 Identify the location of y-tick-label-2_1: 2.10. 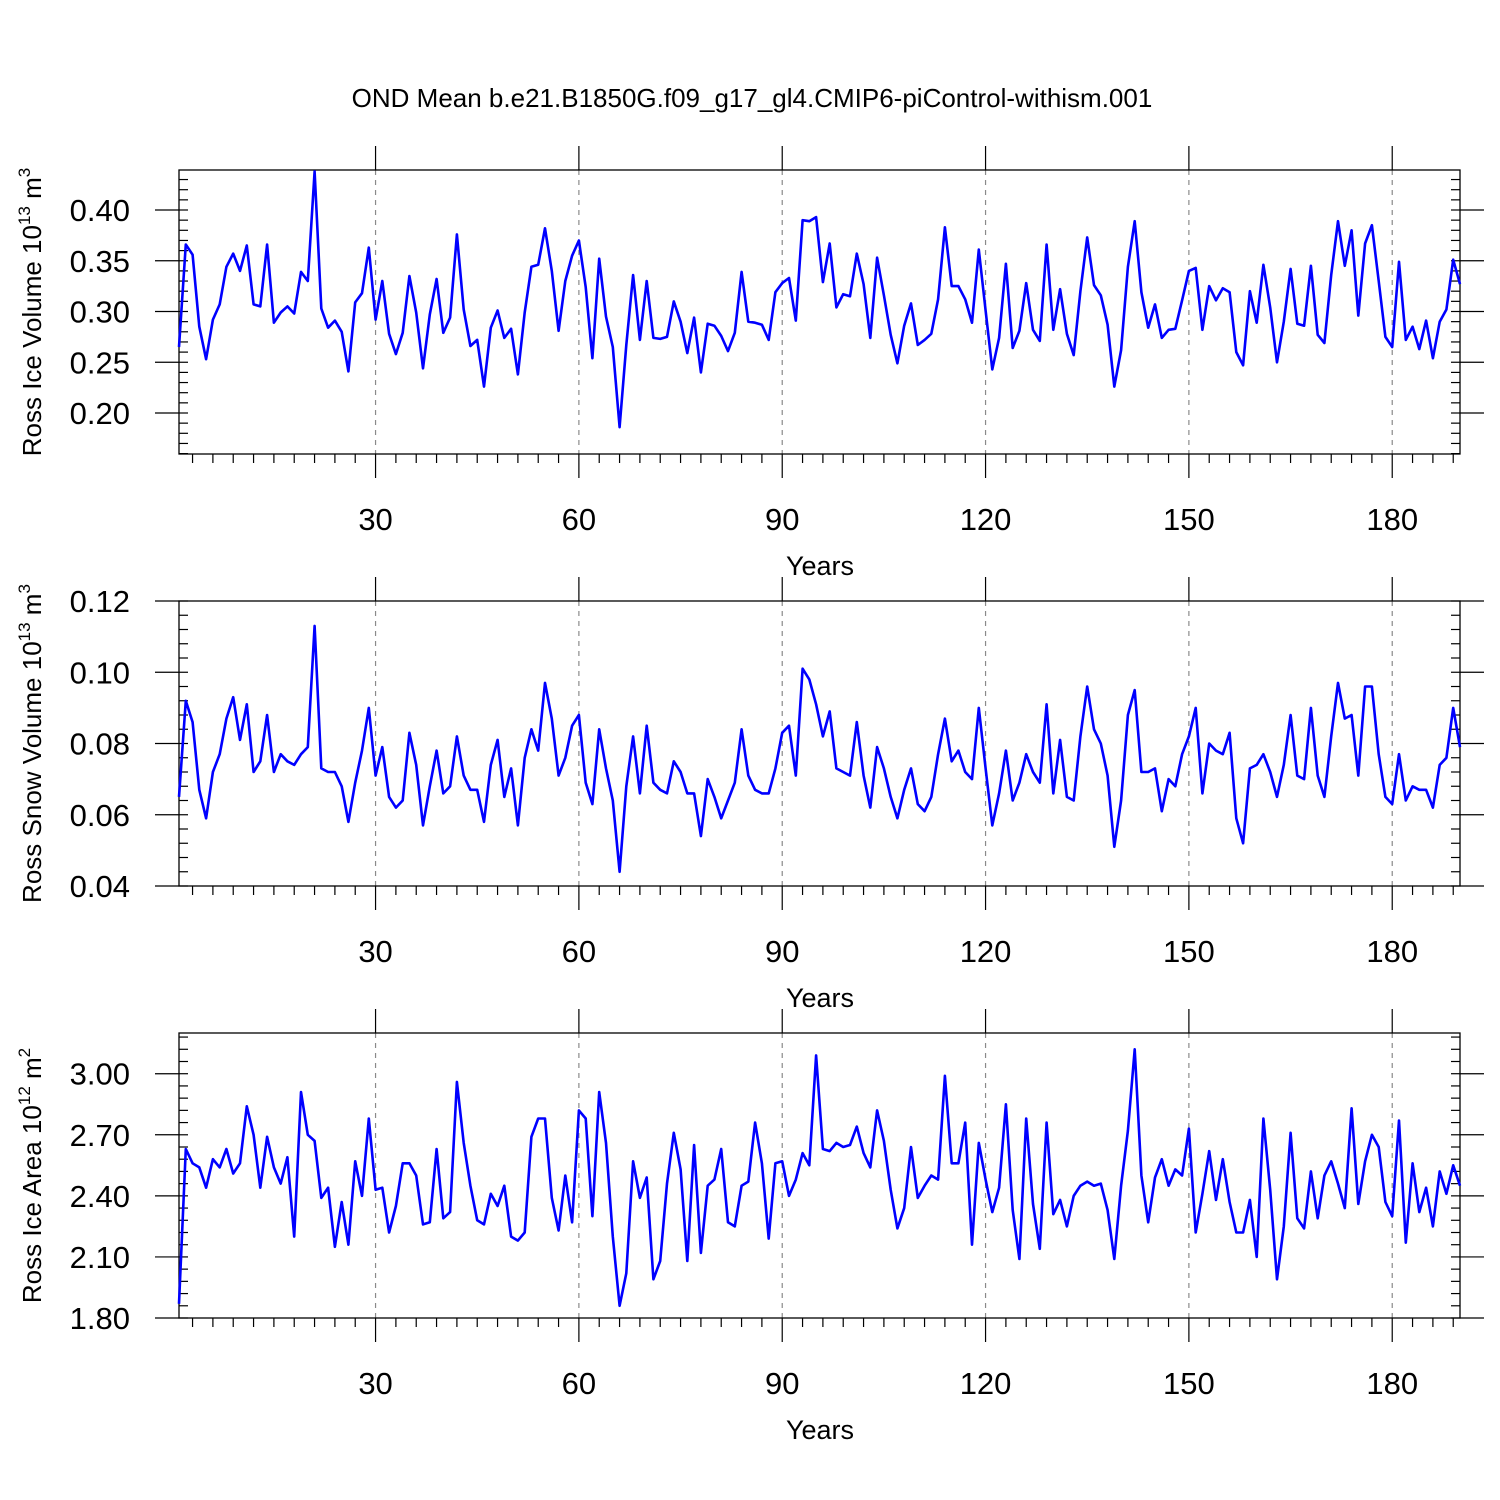
(100, 1257).